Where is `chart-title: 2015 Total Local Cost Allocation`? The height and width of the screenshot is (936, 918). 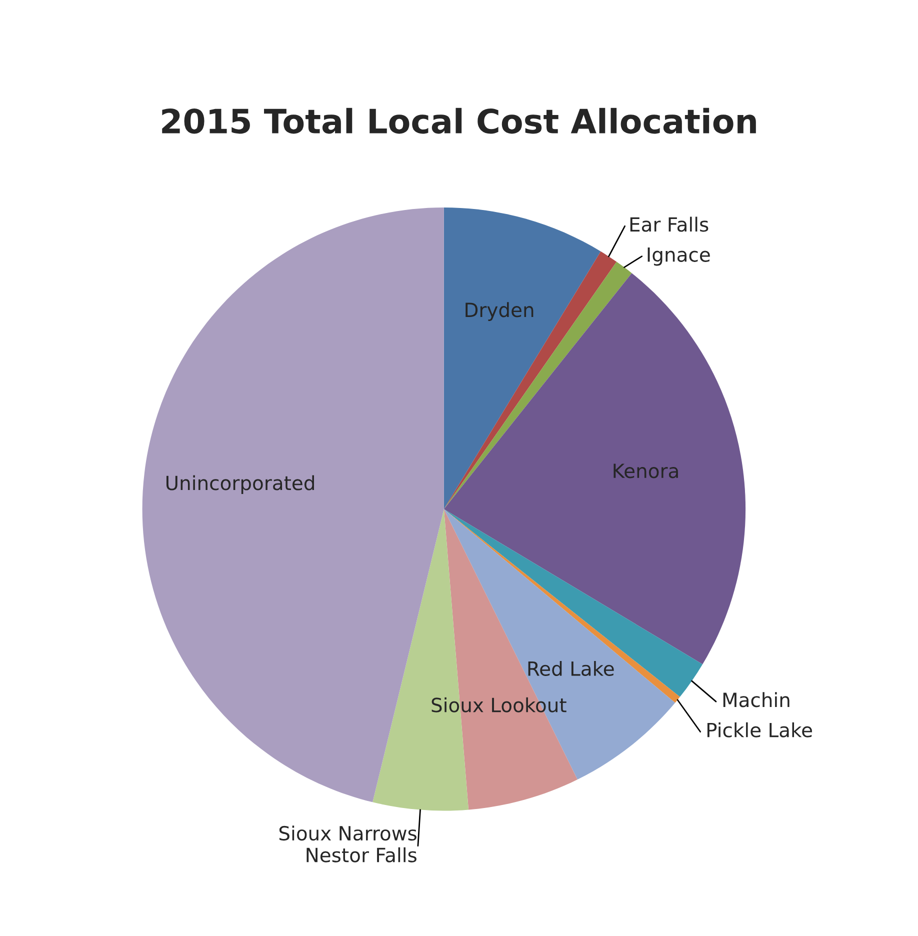 chart-title: 2015 Total Local Cost Allocation is located at coordinates (459, 121).